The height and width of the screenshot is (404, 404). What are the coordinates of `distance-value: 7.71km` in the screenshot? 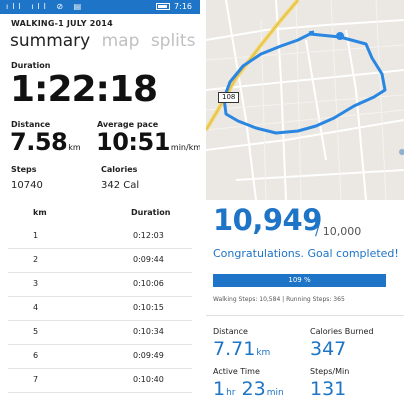 It's located at (241, 349).